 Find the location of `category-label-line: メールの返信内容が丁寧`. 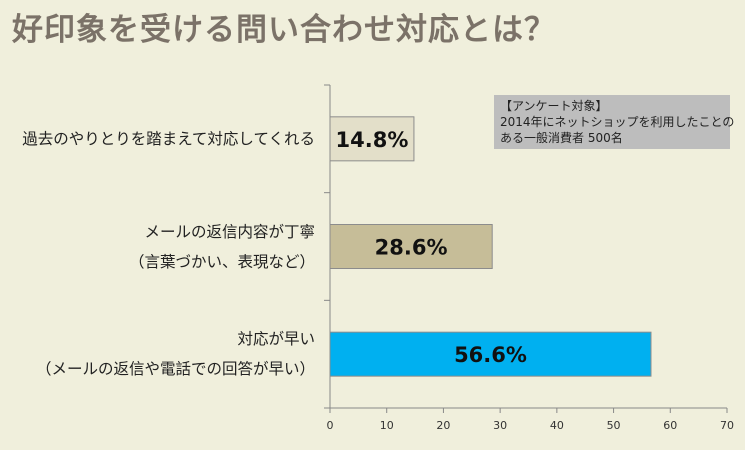

category-label-line: メールの返信内容が丁寧 is located at coordinates (229, 231).